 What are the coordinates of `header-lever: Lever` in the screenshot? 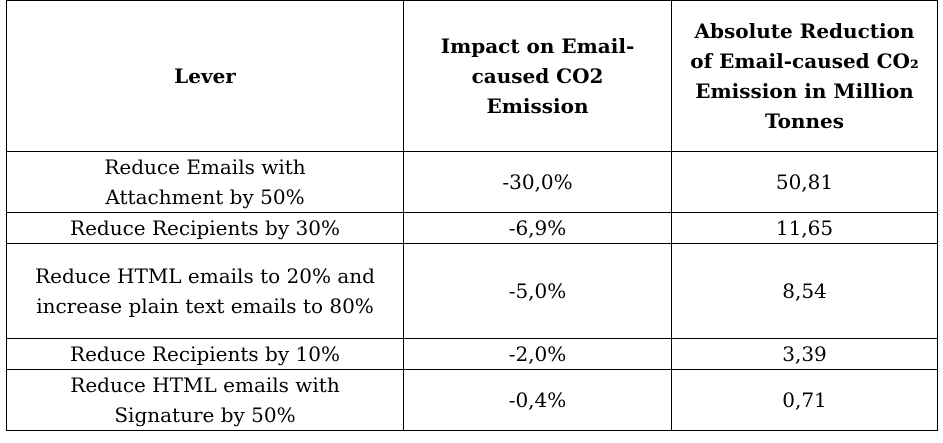 It's located at (205, 76).